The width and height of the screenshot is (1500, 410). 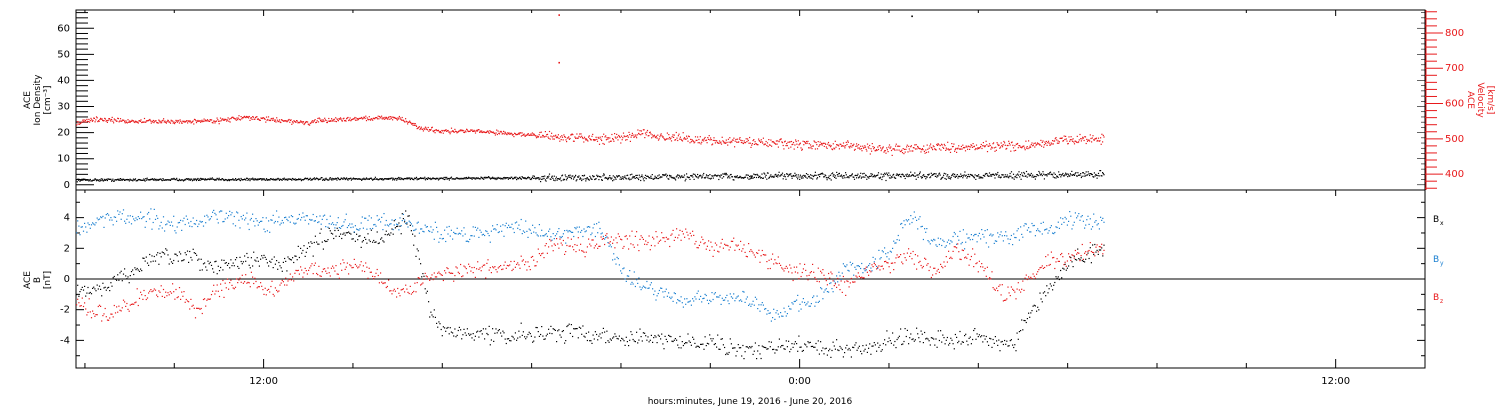 I want to click on field-tick-label: -4, so click(x=65, y=340).